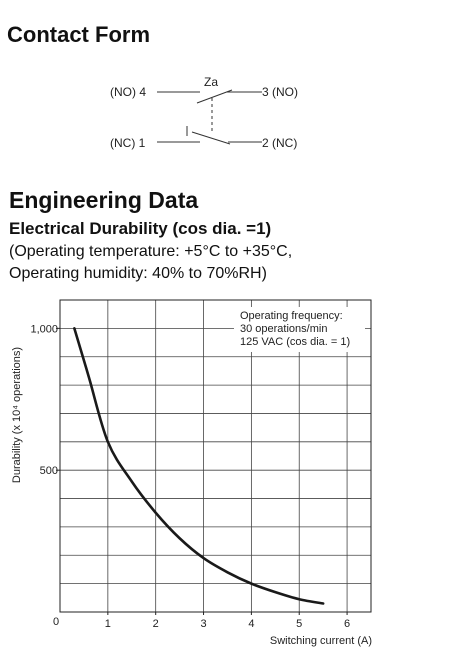 The width and height of the screenshot is (459, 668). I want to click on annotation-background, so click(299, 329).